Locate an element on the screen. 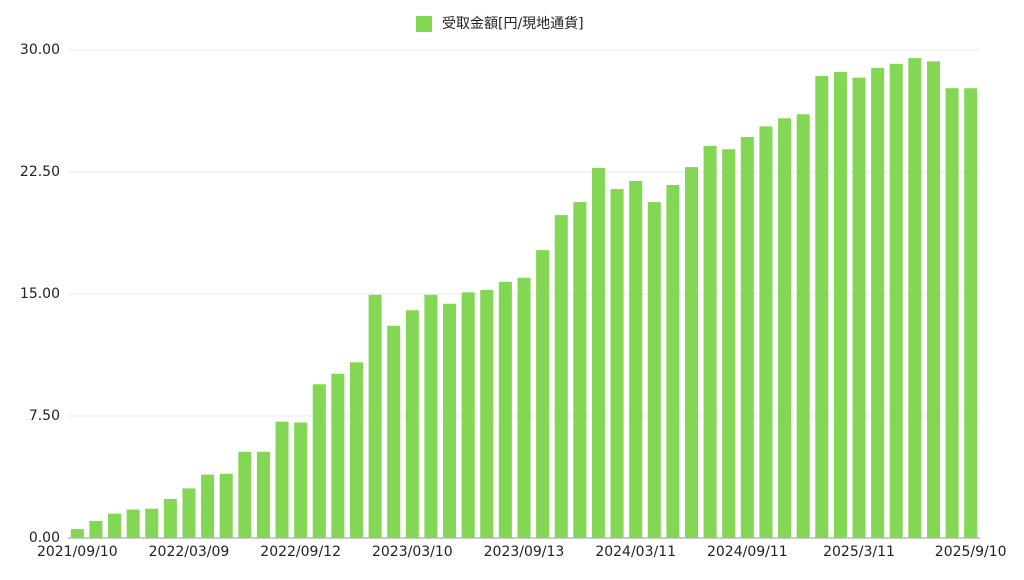 Image resolution: width=1024 pixels, height=580 pixels. x-tick-label: 2024/03/11 is located at coordinates (635, 552).